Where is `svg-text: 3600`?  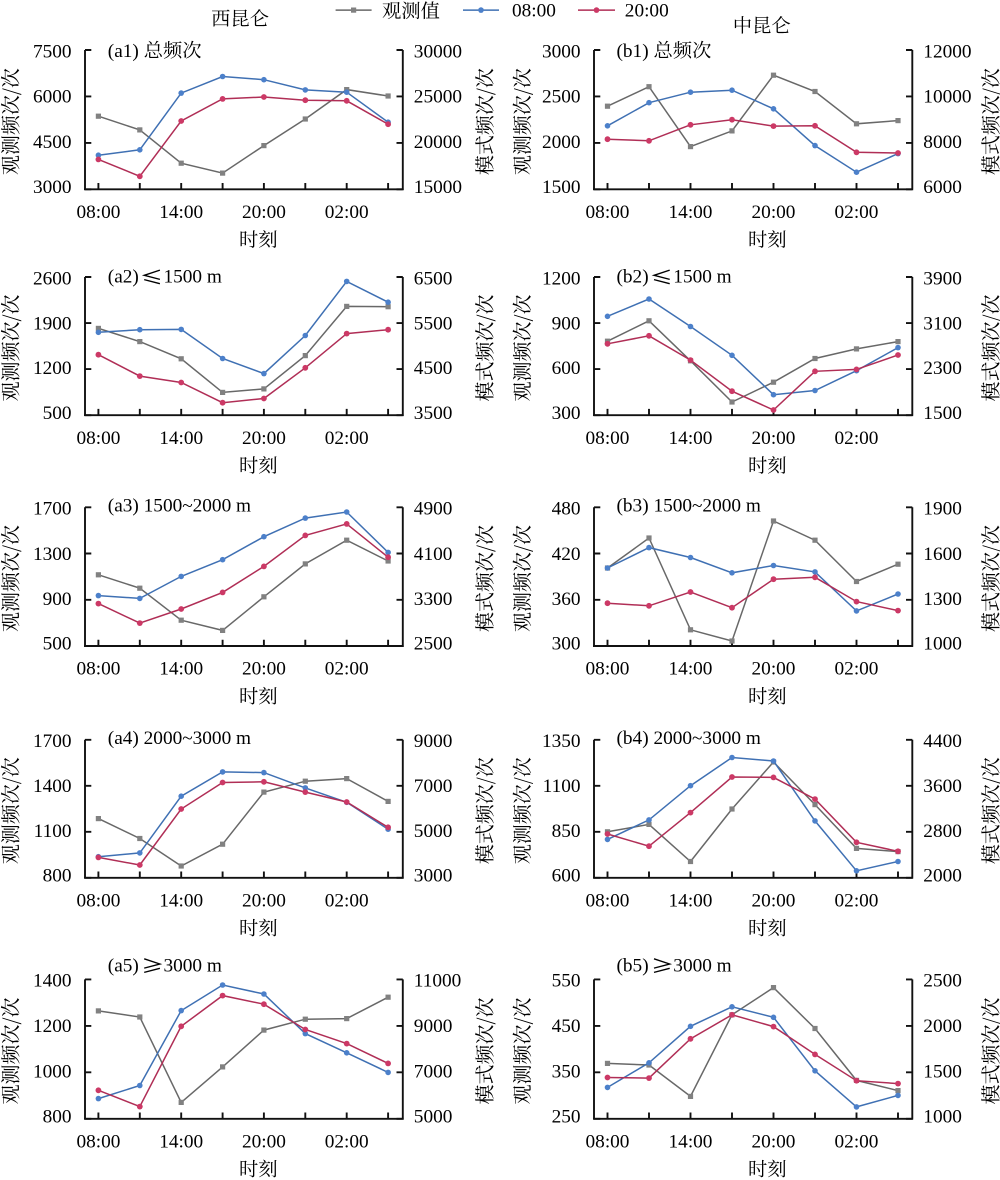 svg-text: 3600 is located at coordinates (942, 786).